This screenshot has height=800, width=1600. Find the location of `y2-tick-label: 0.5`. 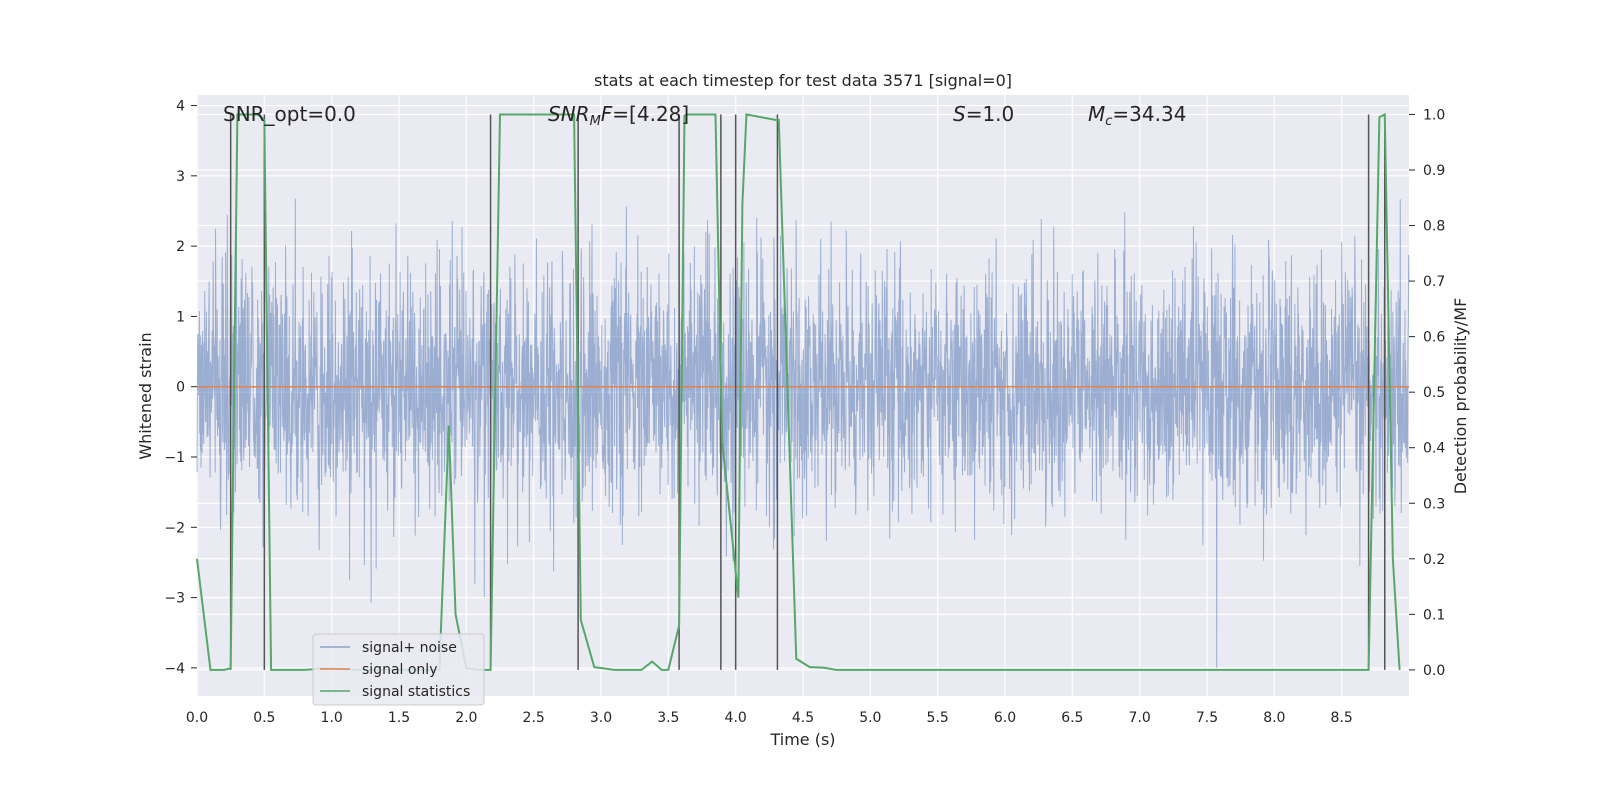

y2-tick-label: 0.5 is located at coordinates (1434, 393).